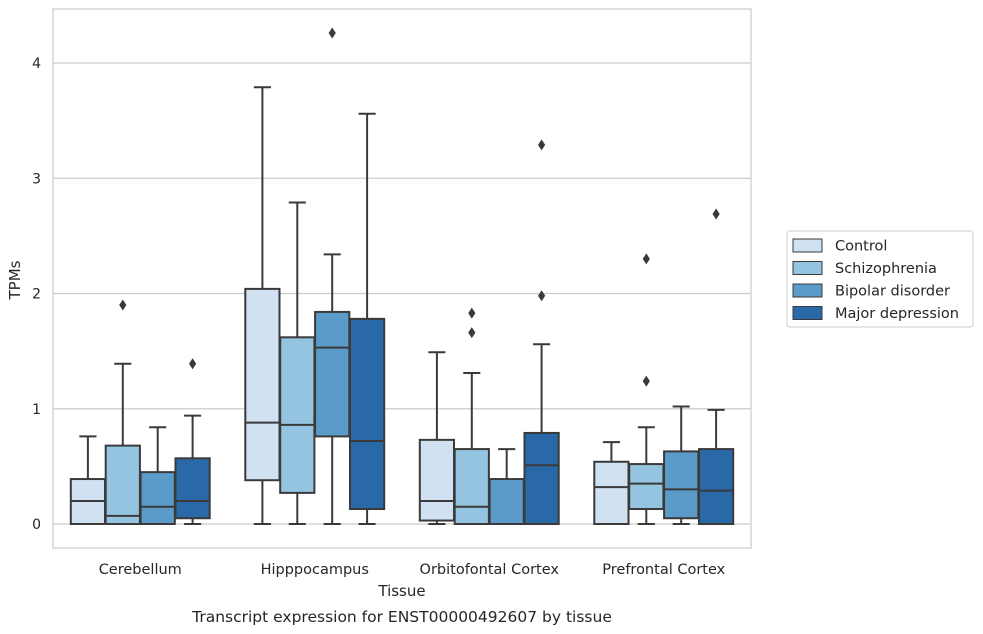 Image resolution: width=983 pixels, height=634 pixels. I want to click on legend-box, so click(880, 279).